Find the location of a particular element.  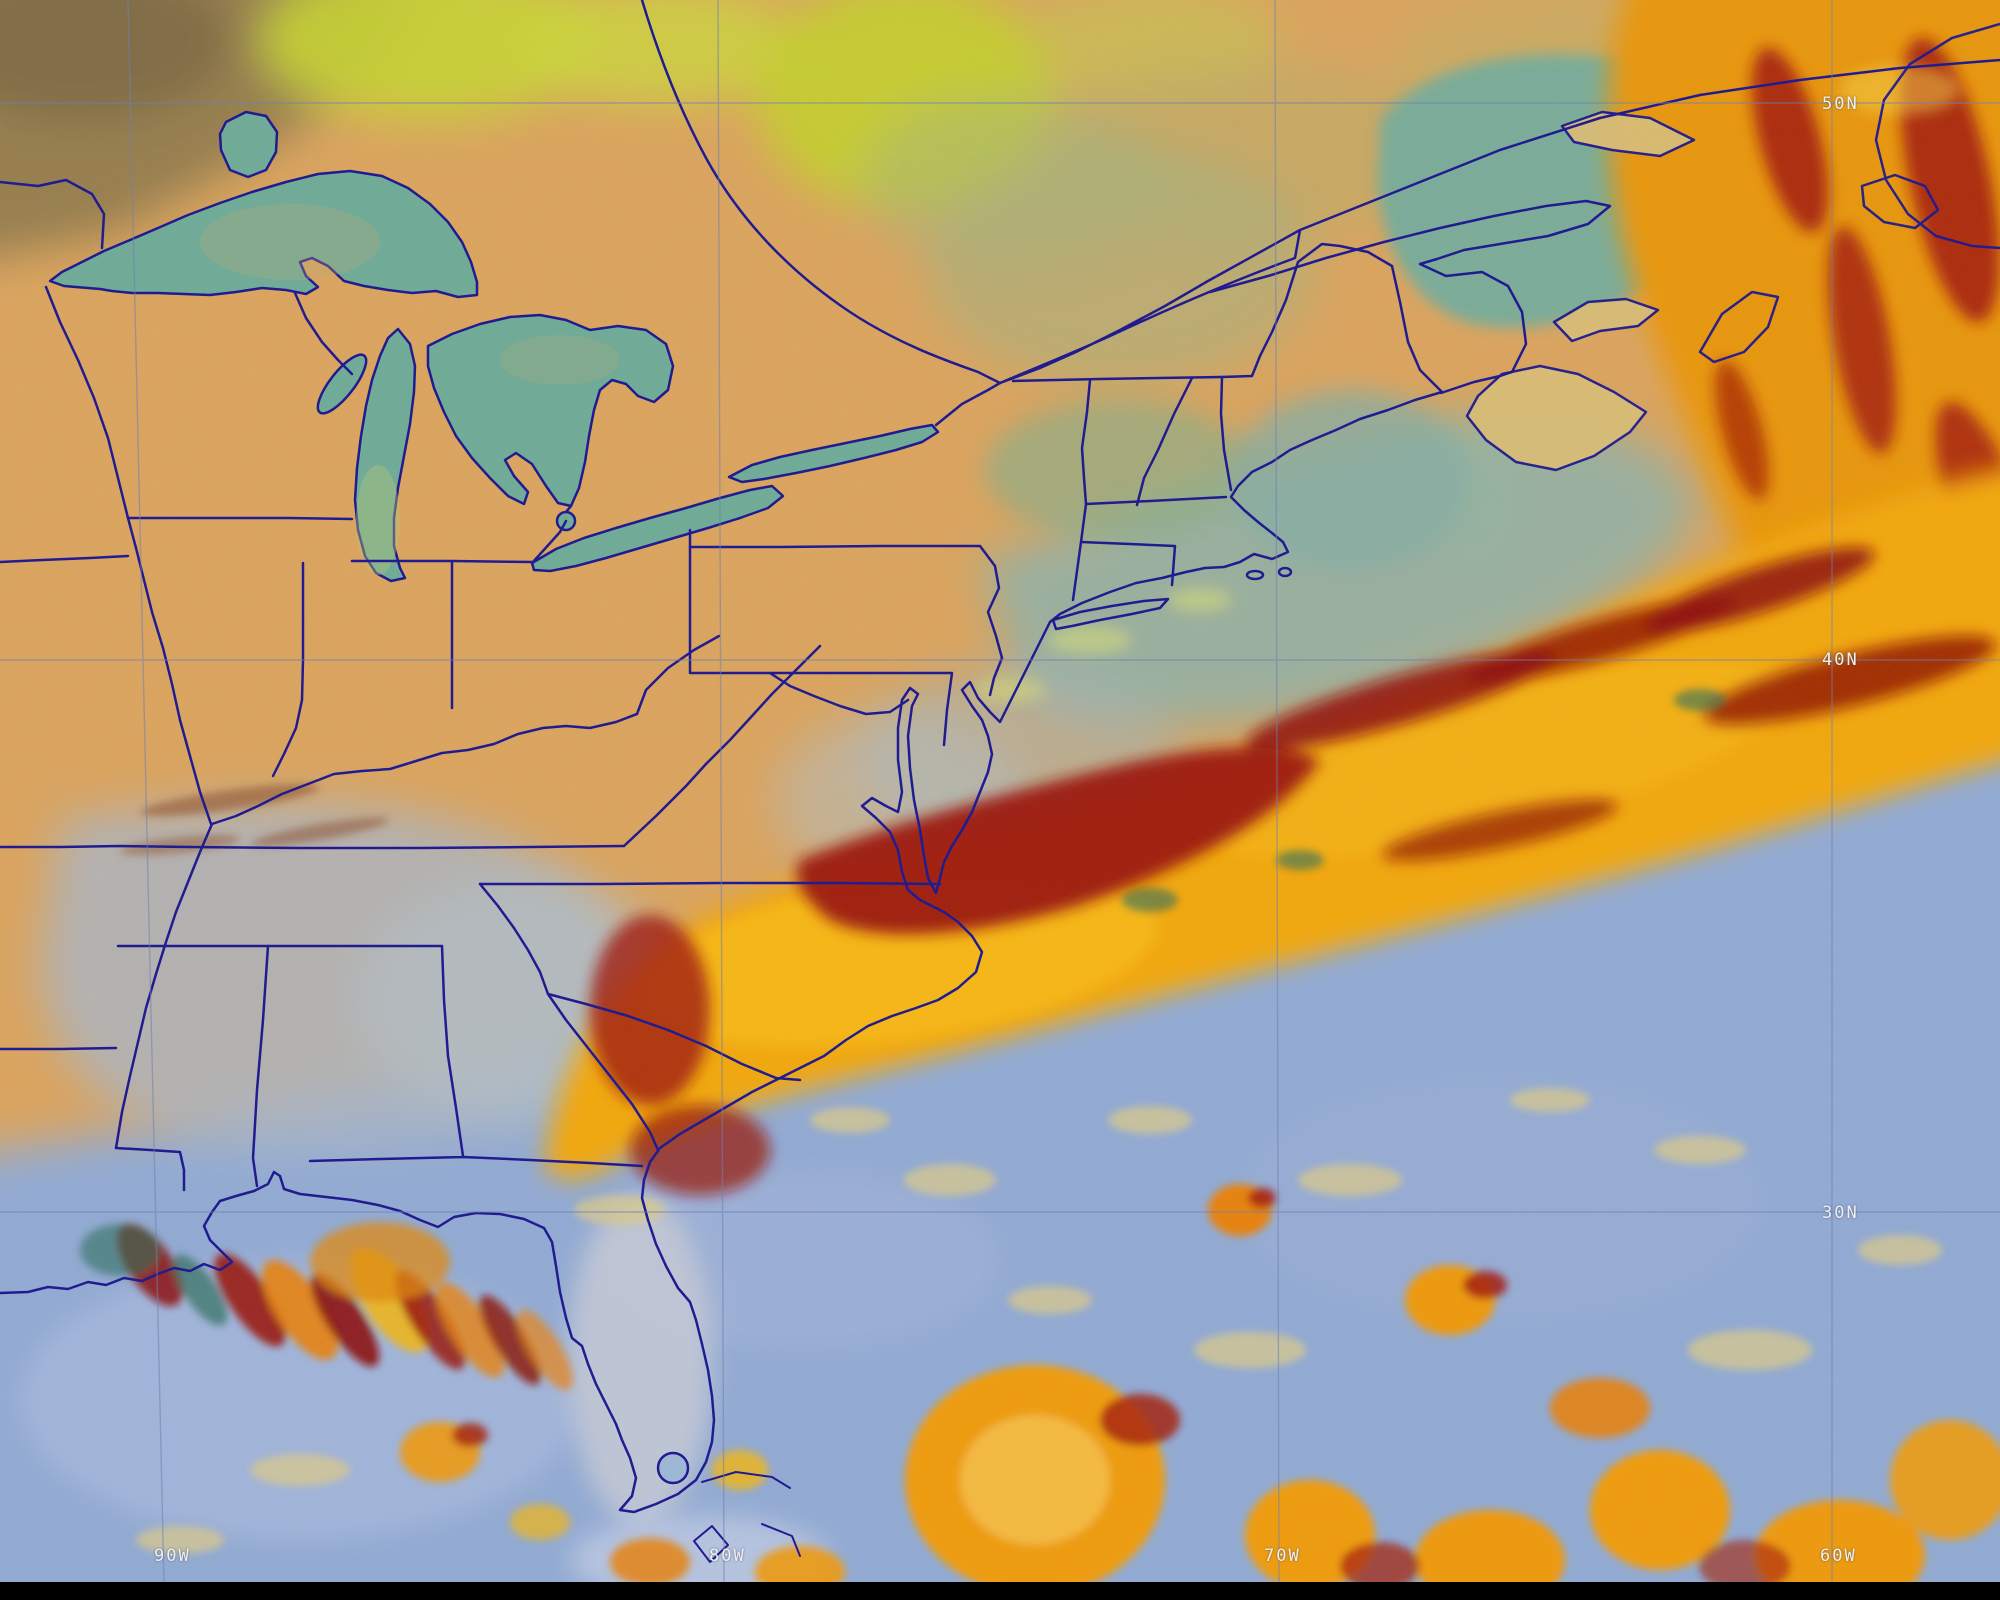

lon-label-60w: 60W is located at coordinates (1838, 1556).